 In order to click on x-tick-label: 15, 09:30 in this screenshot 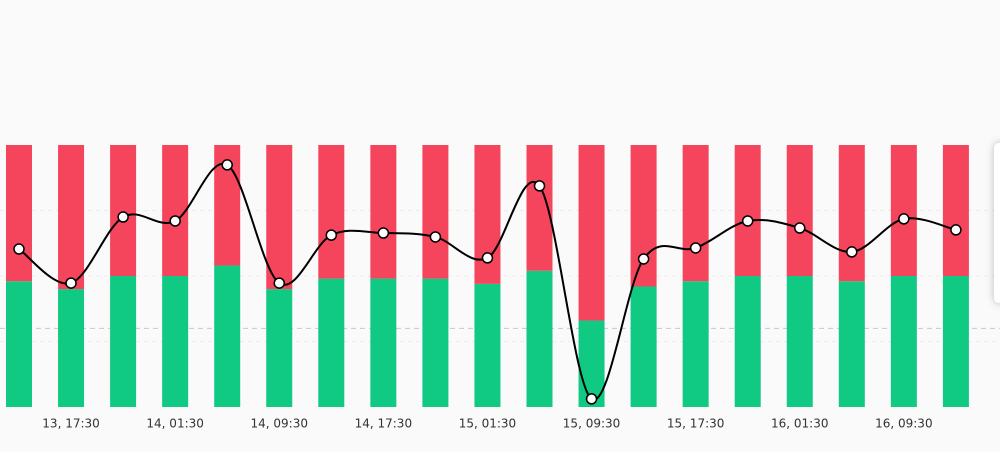, I will do `click(591, 424)`.